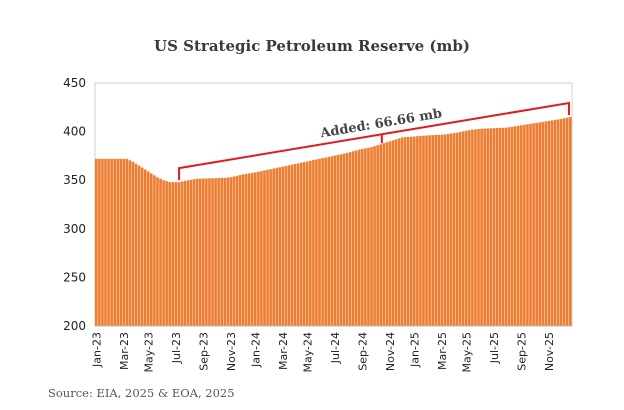 The height and width of the screenshot is (410, 624). What do you see at coordinates (312, 46) in the screenshot?
I see `chart-title: US Strategic Petroleum Reserve (mb)` at bounding box center [312, 46].